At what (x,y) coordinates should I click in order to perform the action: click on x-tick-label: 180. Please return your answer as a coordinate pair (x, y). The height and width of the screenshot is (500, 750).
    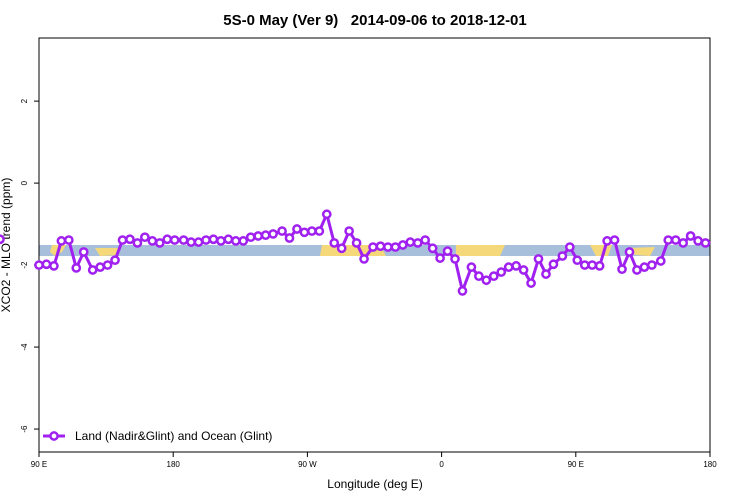
    Looking at the image, I should click on (174, 464).